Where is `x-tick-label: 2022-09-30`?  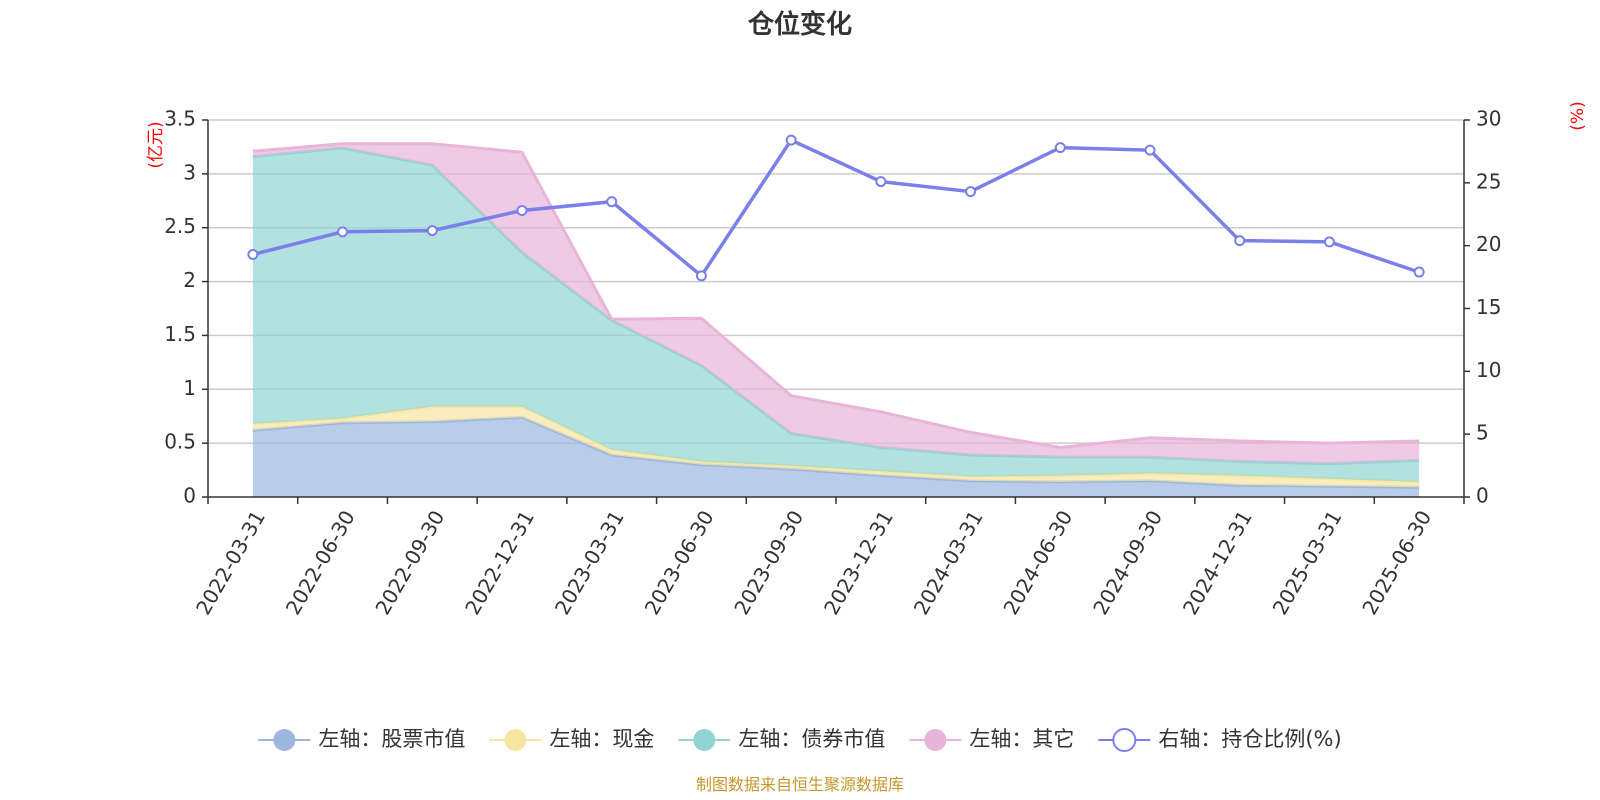
x-tick-label: 2022-09-30 is located at coordinates (409, 562).